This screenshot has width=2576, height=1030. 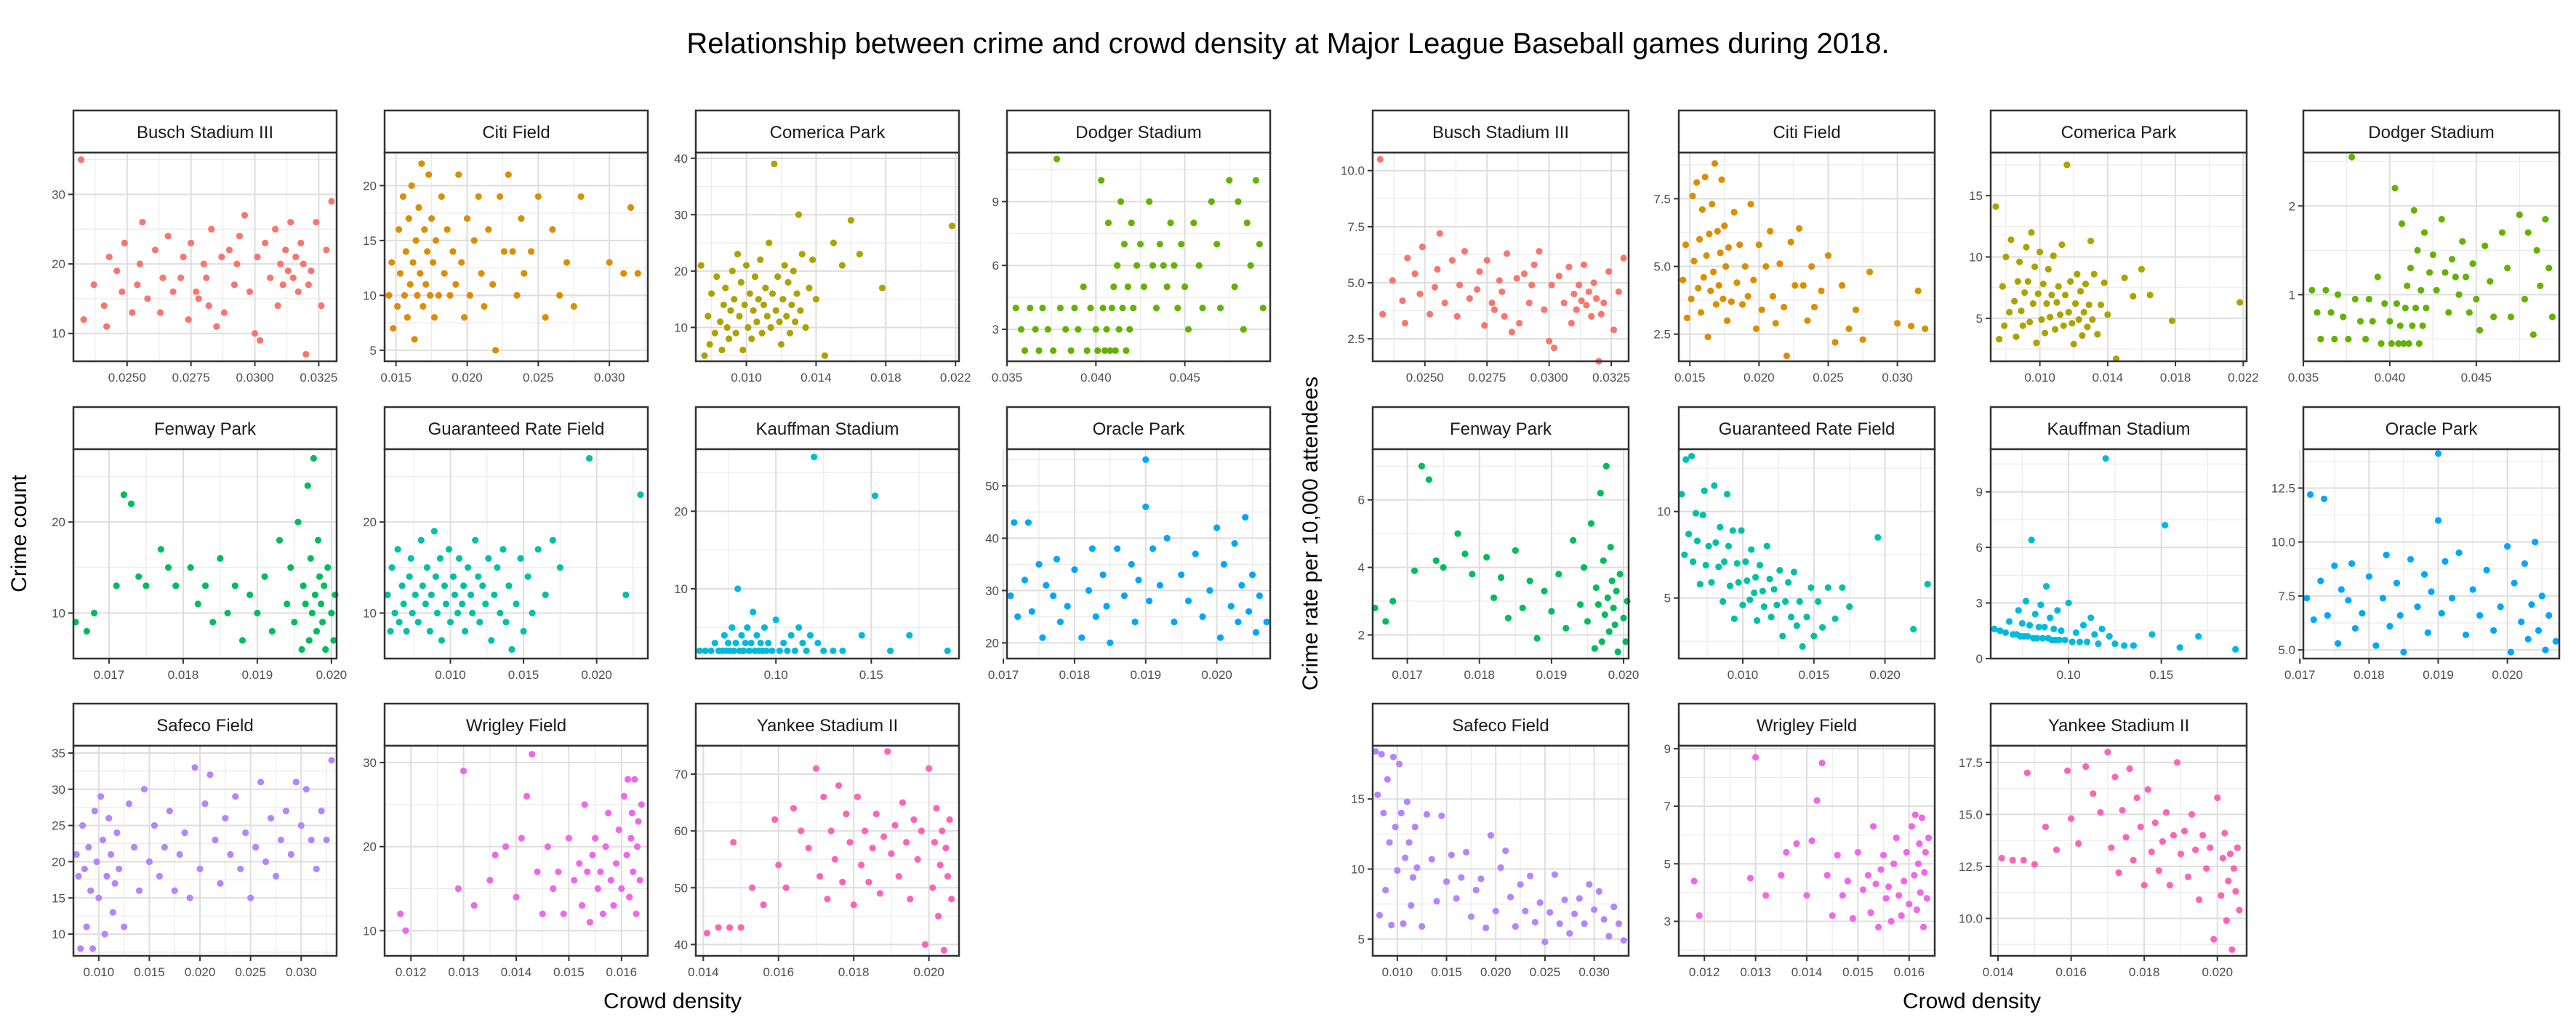 What do you see at coordinates (127, 378) in the screenshot?
I see `x-tick-label: 0.0250` at bounding box center [127, 378].